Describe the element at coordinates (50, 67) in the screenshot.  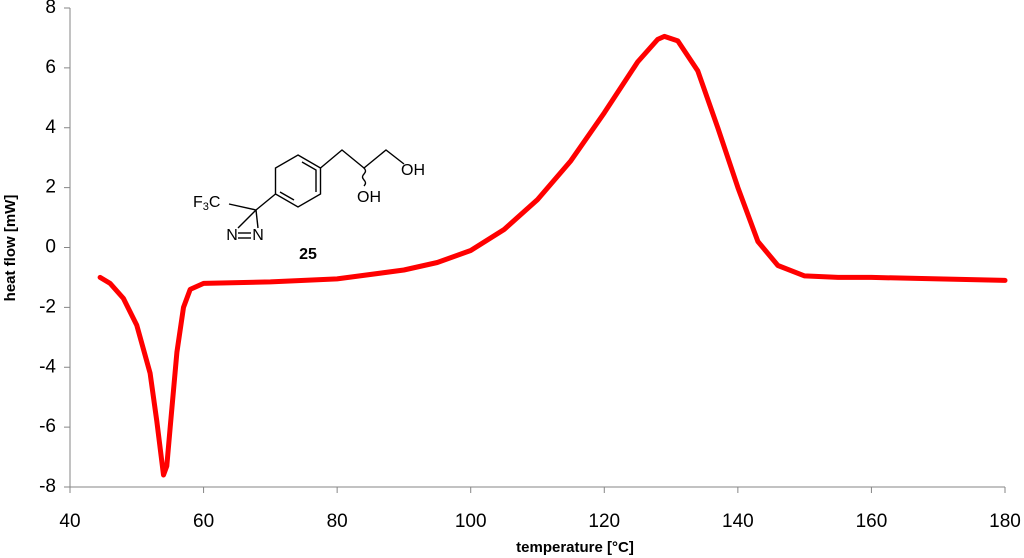
I see `y-tick-label: 6` at that location.